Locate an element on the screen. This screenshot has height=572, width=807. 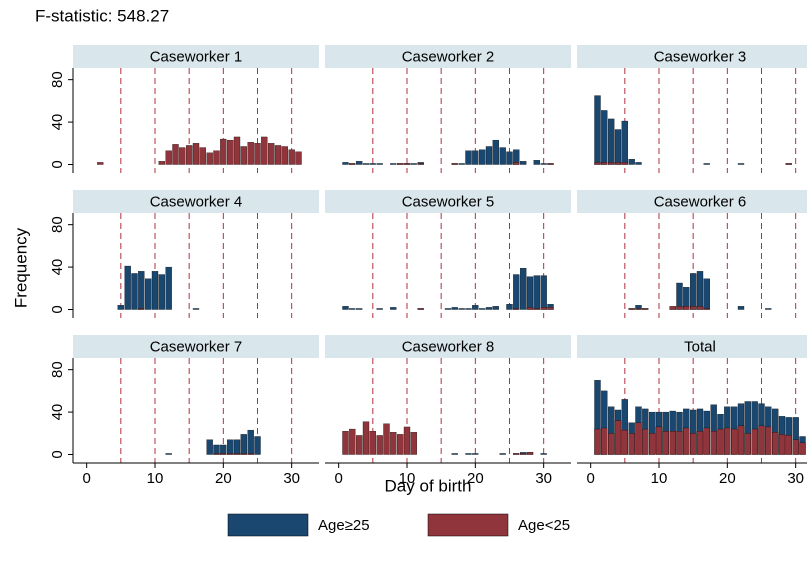
panel-title: Caseworker 2 is located at coordinates (448, 56).